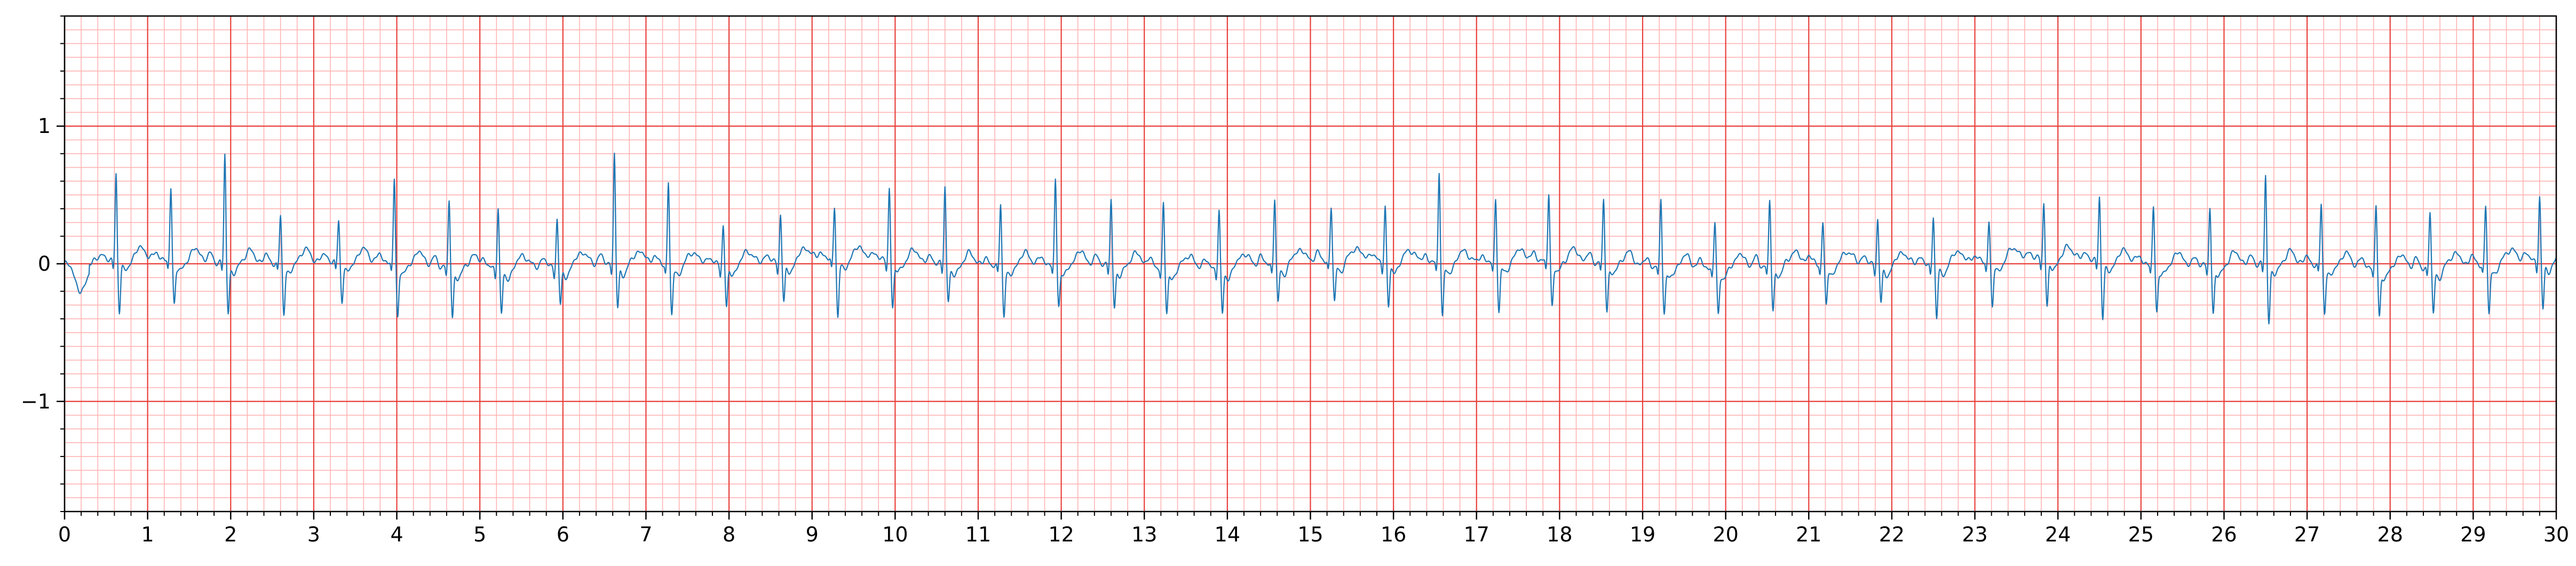  I want to click on x-tick-label: 2, so click(230, 534).